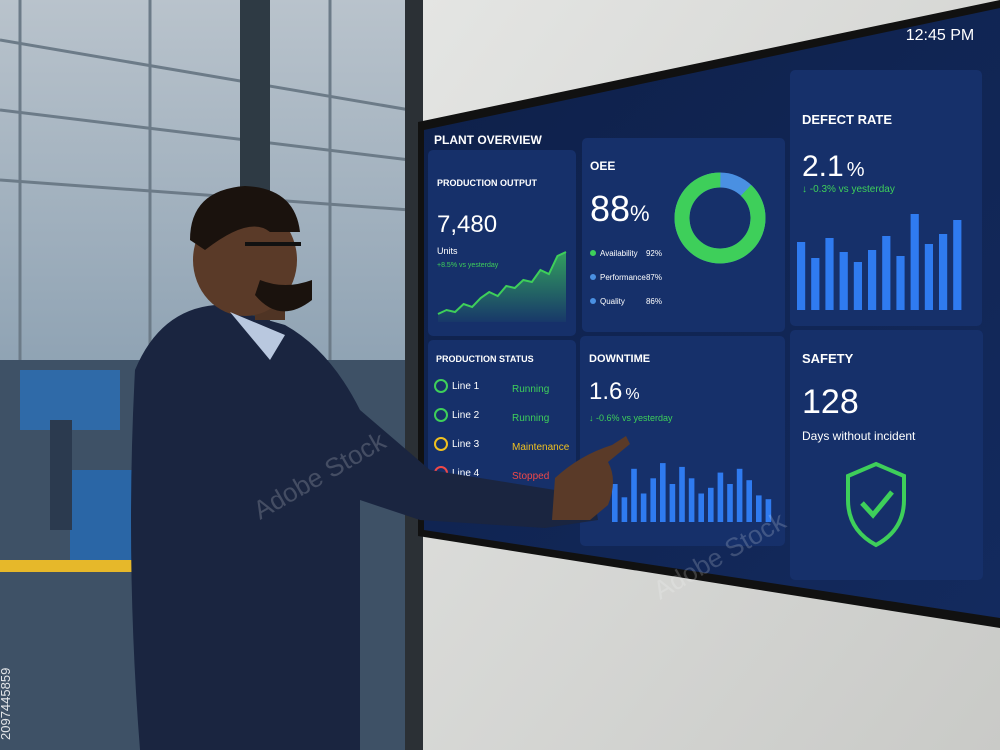  What do you see at coordinates (466, 415) in the screenshot?
I see `line-name: Line 2` at bounding box center [466, 415].